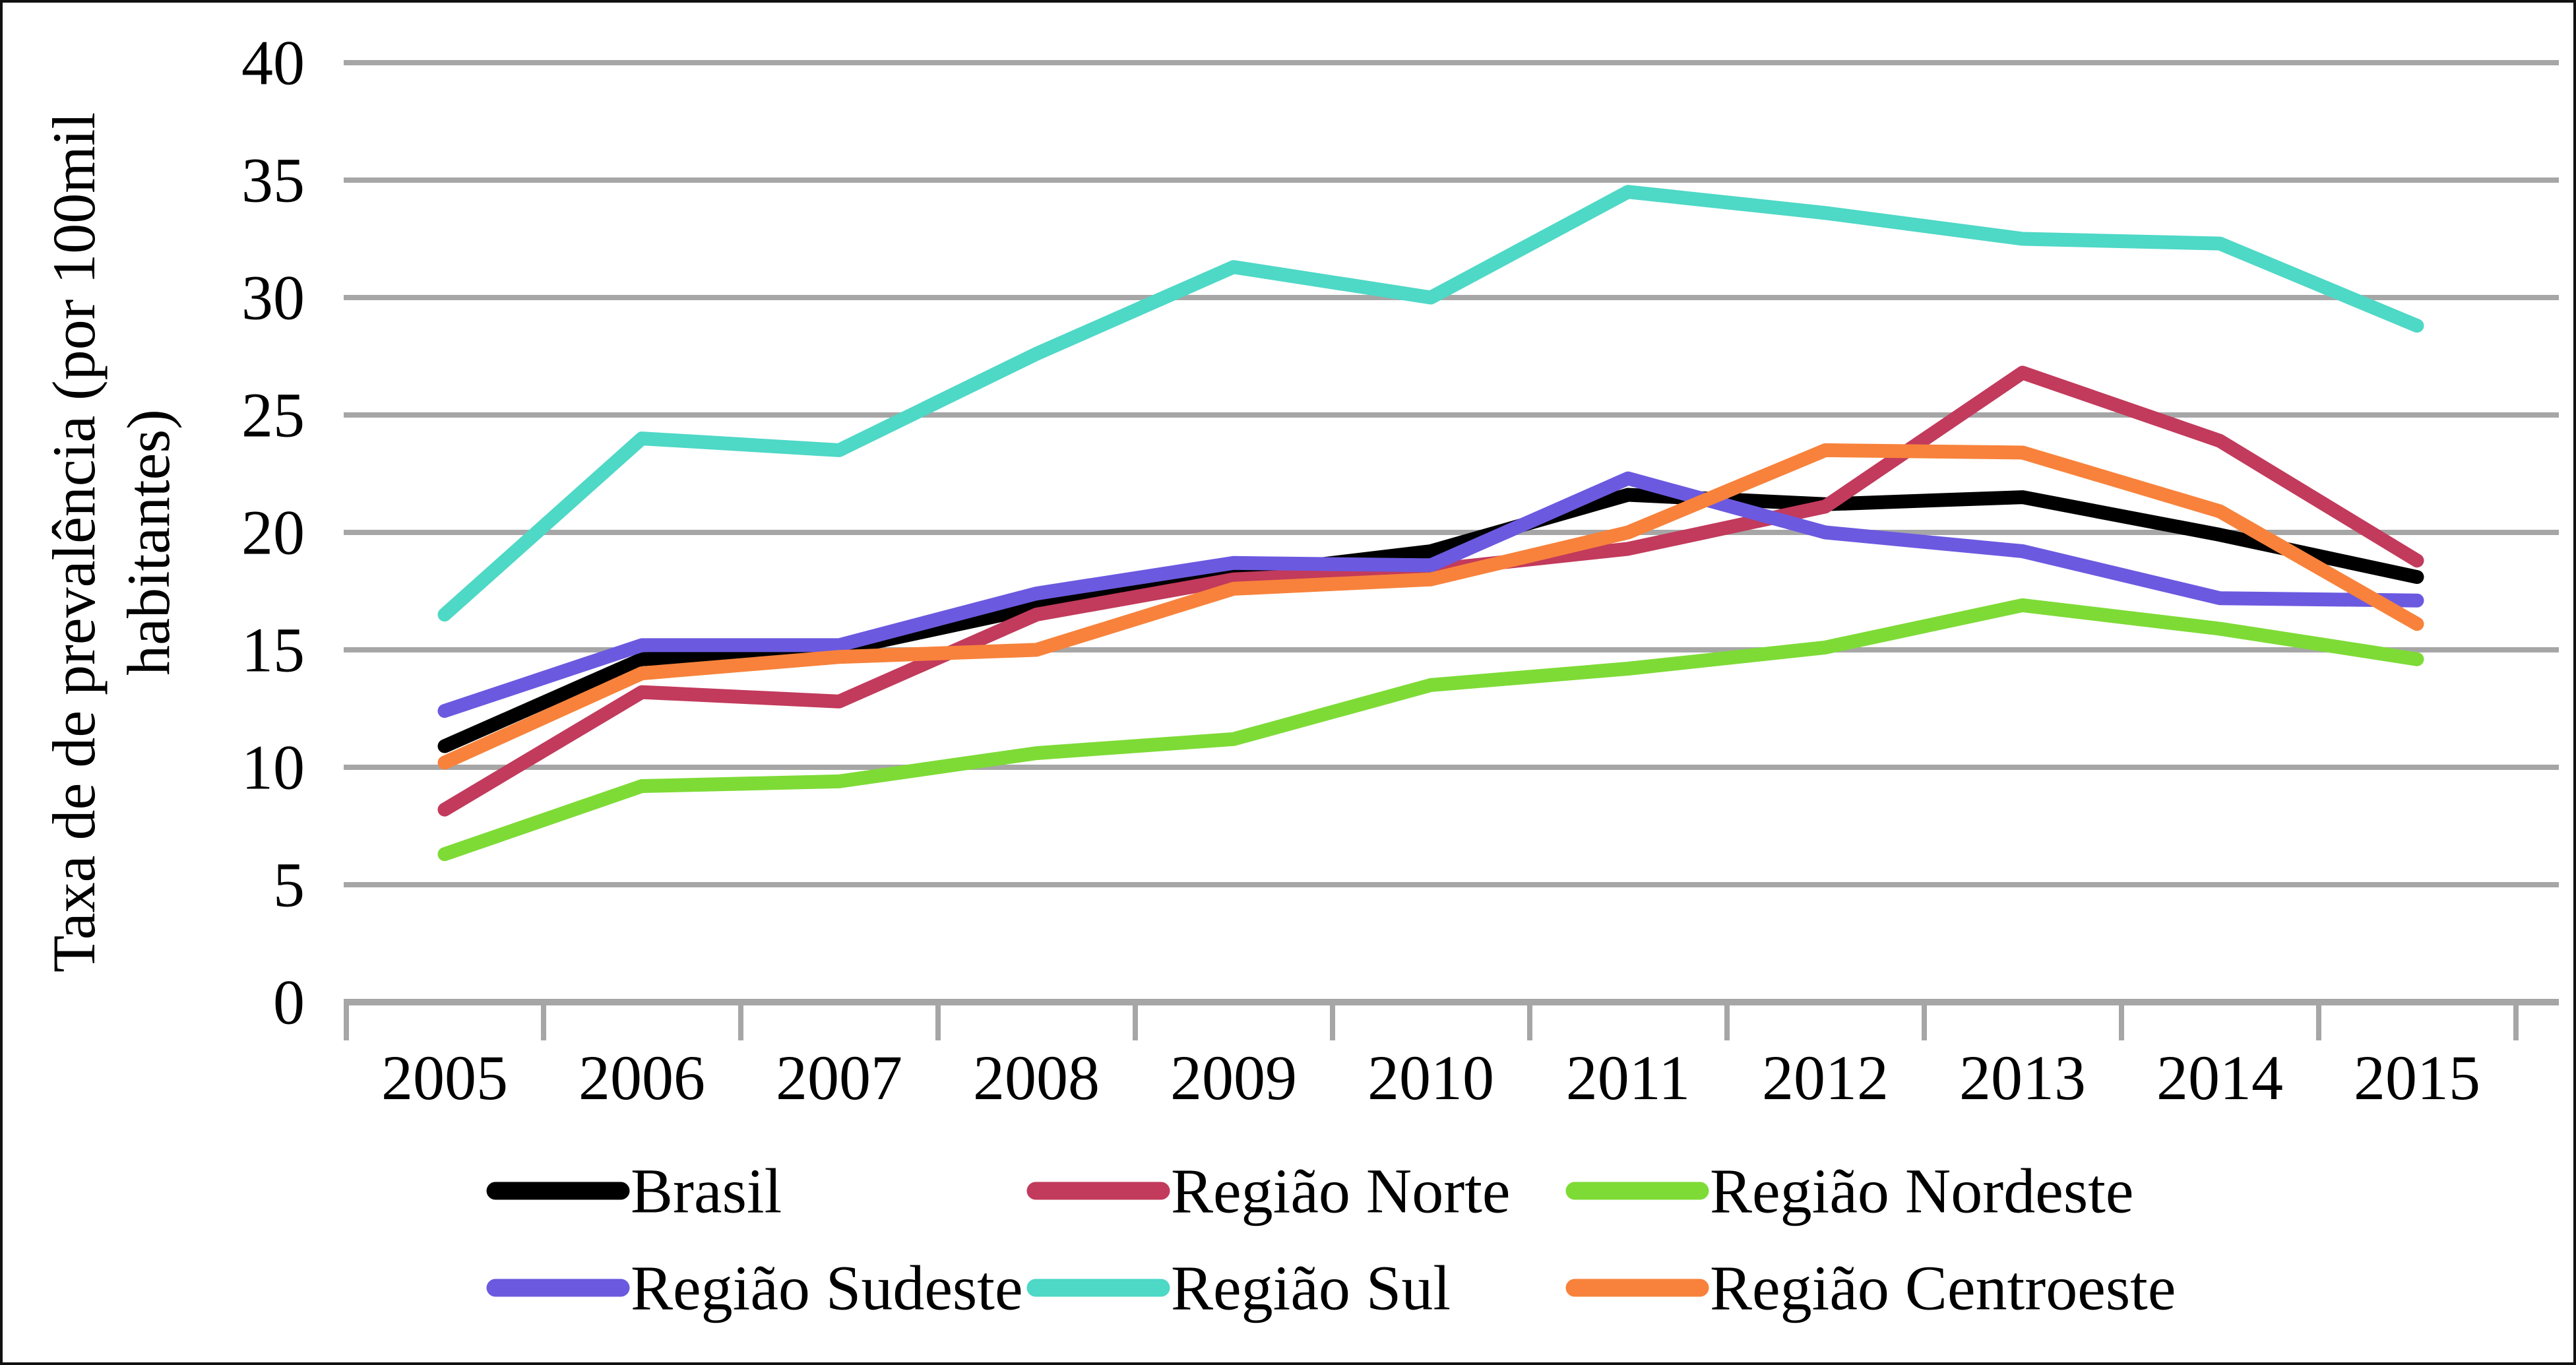 Image resolution: width=2576 pixels, height=1365 pixels. Describe the element at coordinates (289, 885) in the screenshot. I see `y-axis-tick-label: 5` at that location.